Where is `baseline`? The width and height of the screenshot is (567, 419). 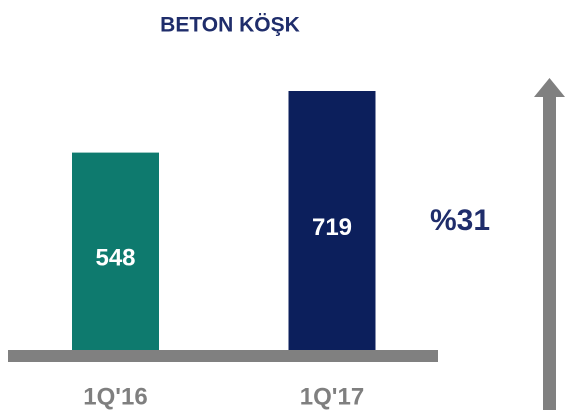
baseline is located at coordinates (223, 356).